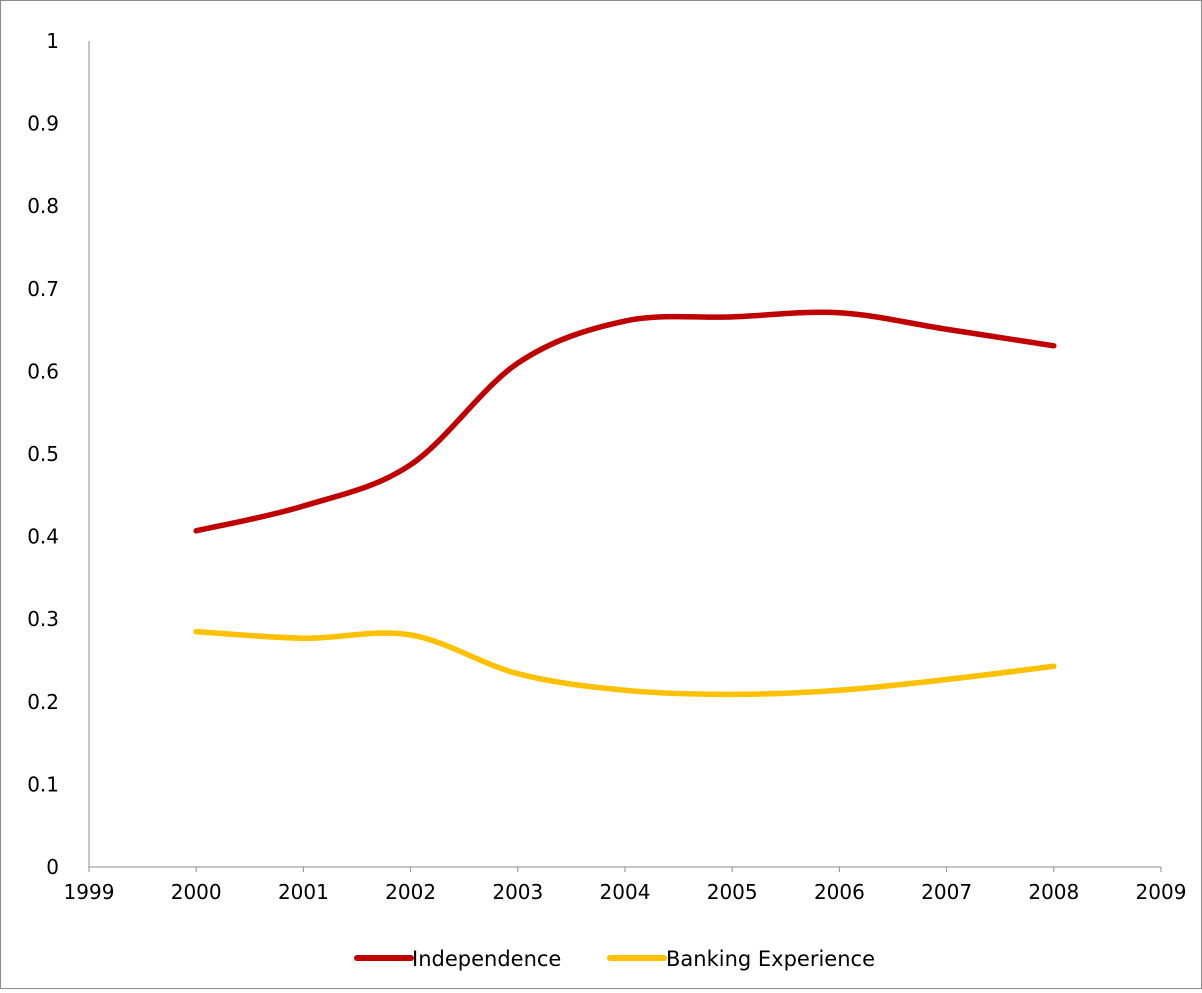  Describe the element at coordinates (52, 41) in the screenshot. I see `y-tick-label: 1` at that location.